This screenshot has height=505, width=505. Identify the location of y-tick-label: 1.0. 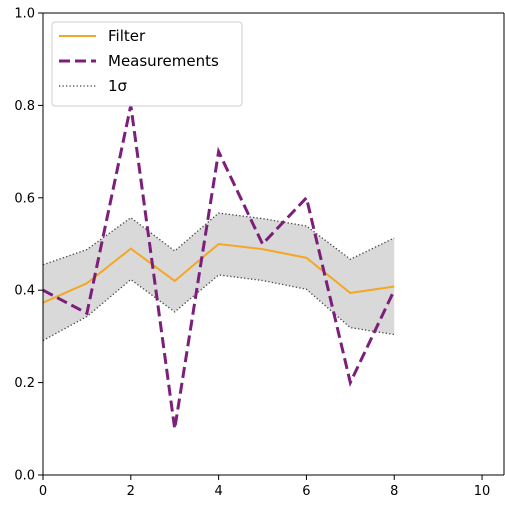
(24, 14).